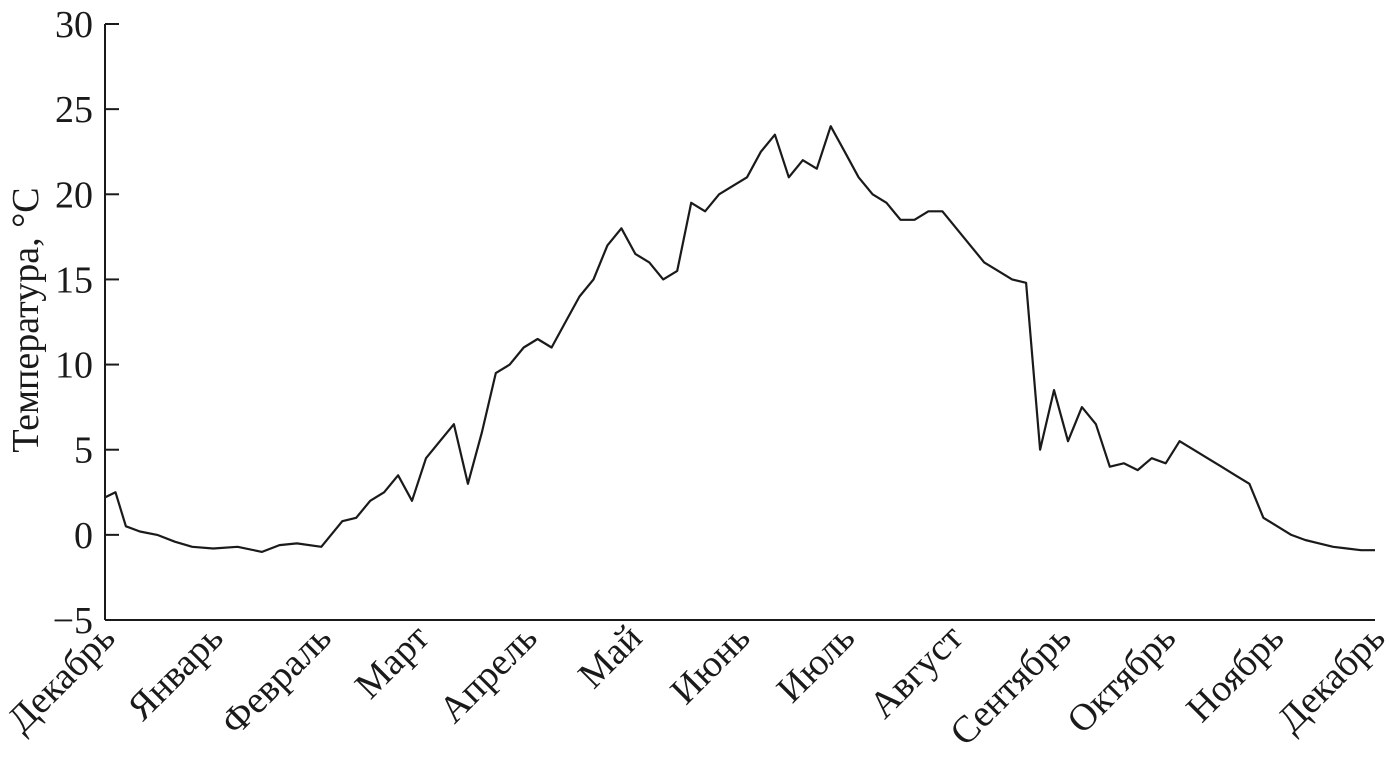  I want to click on x-tick-label: Сентябрь, so click(1010, 685).